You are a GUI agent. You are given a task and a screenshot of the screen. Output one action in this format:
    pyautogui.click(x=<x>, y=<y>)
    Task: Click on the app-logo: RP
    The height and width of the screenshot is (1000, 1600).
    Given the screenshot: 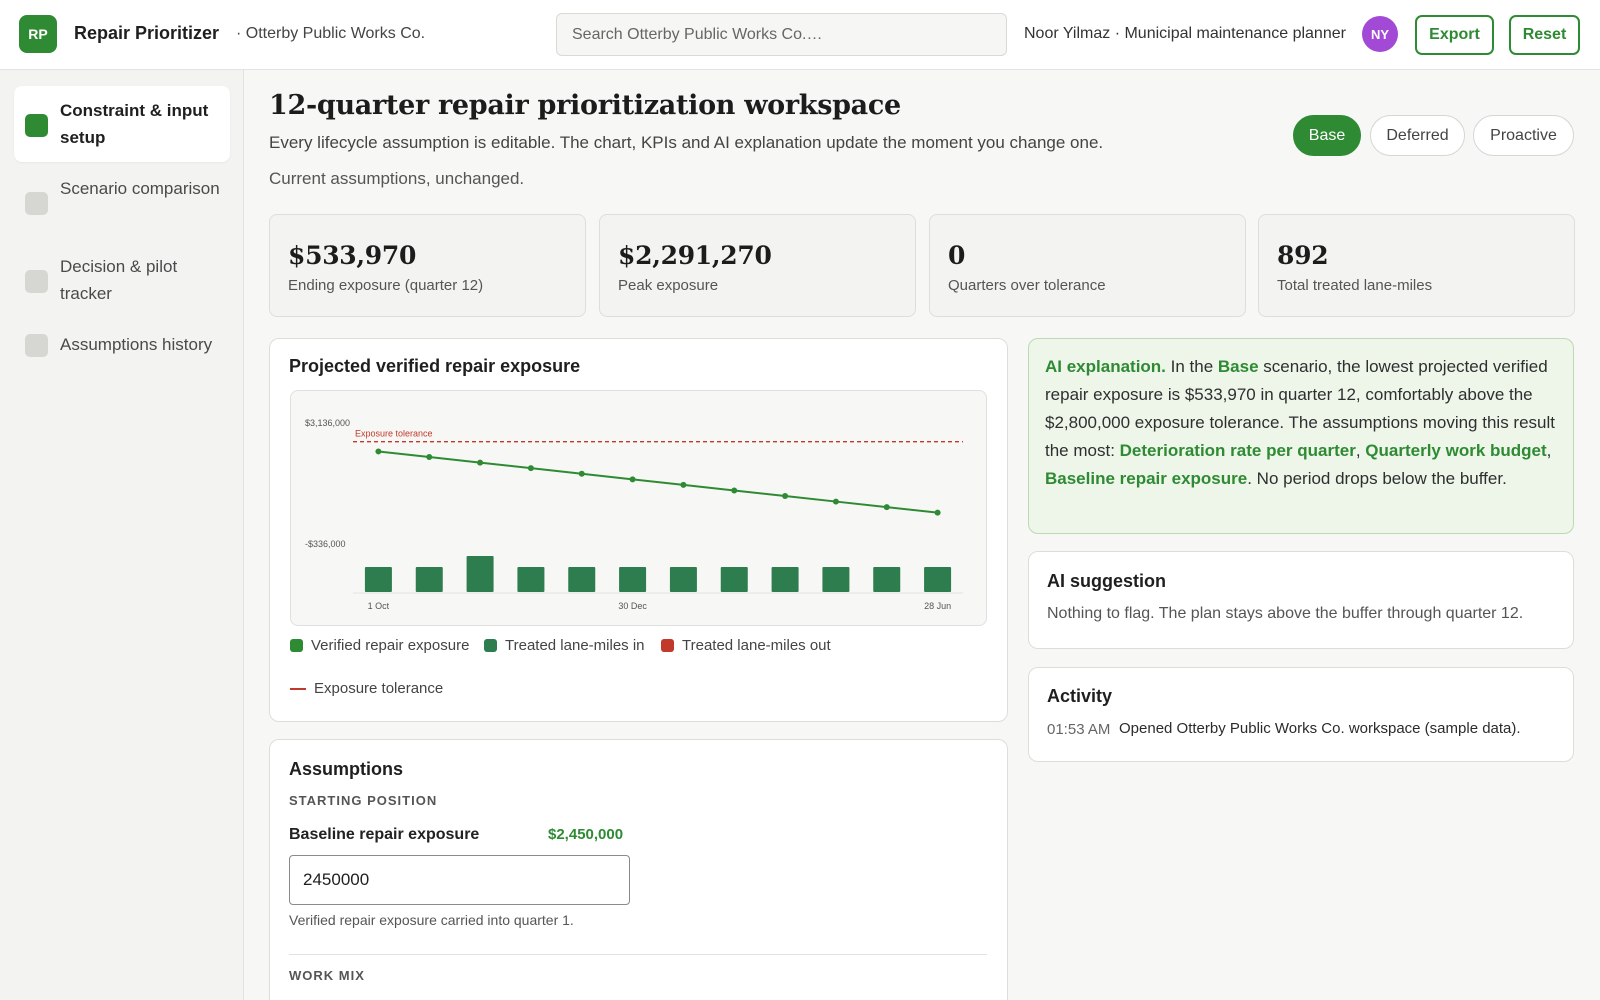 What is the action you would take?
    pyautogui.click(x=38, y=34)
    